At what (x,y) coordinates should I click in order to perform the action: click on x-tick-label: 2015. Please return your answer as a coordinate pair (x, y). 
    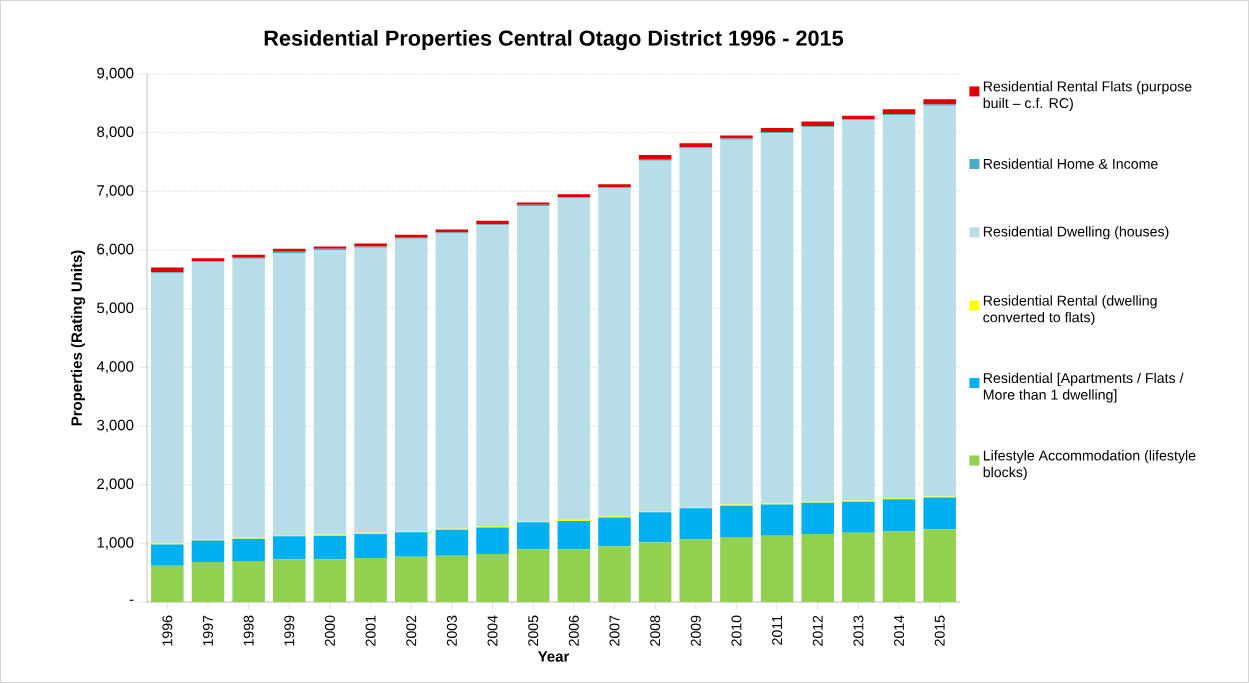
    Looking at the image, I should click on (939, 630).